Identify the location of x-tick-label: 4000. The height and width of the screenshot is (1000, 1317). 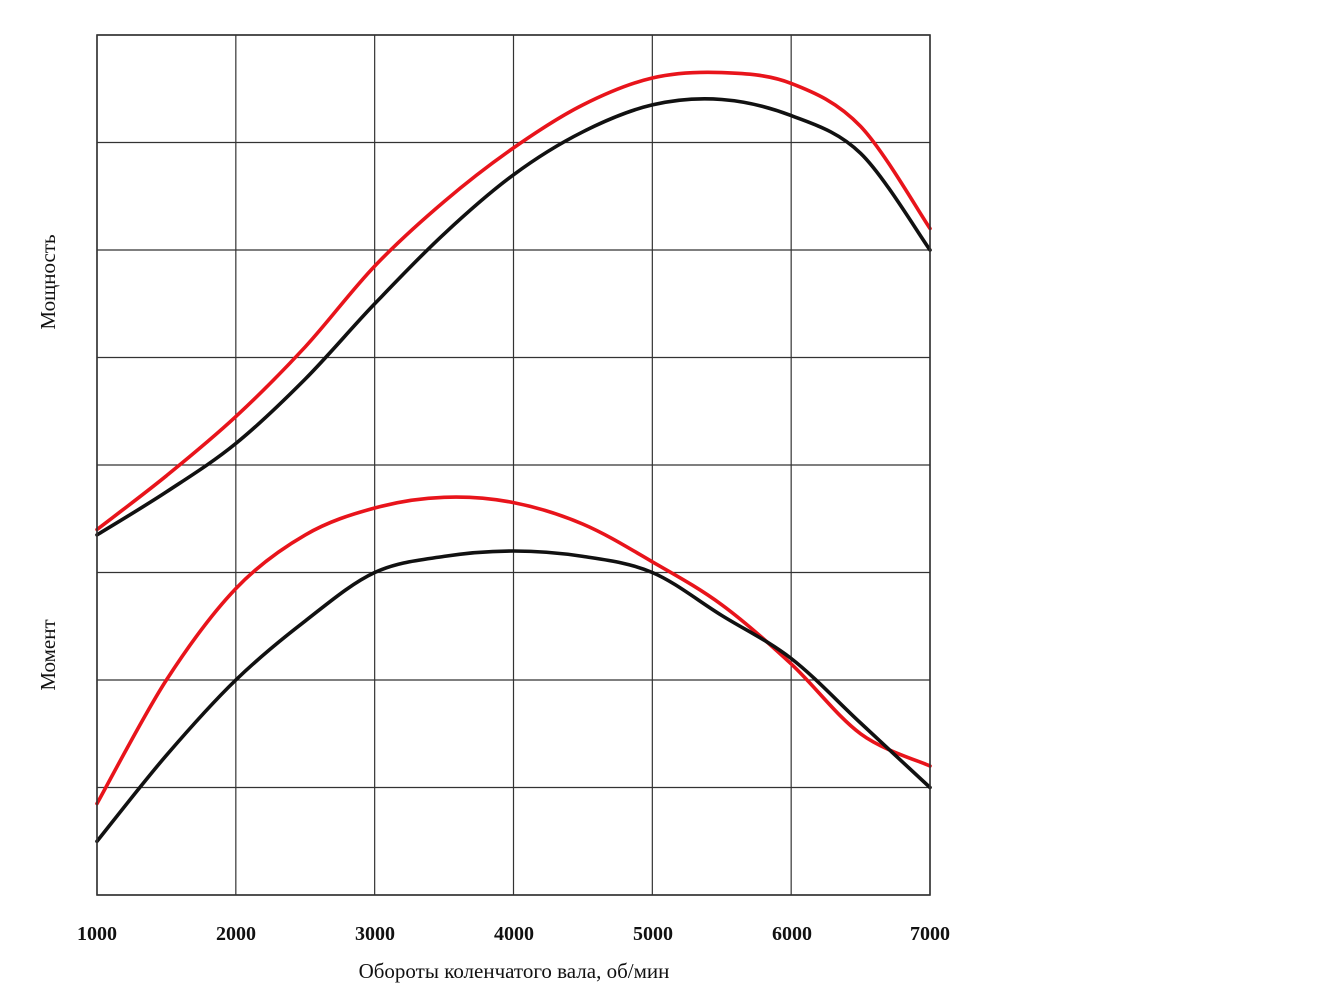
(514, 934).